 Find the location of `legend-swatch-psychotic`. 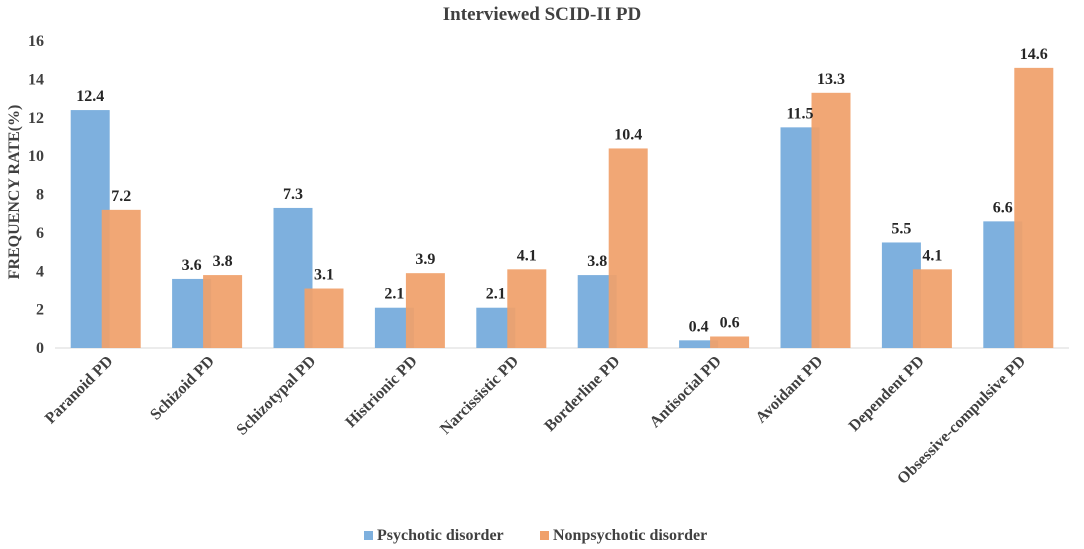

legend-swatch-psychotic is located at coordinates (368, 535).